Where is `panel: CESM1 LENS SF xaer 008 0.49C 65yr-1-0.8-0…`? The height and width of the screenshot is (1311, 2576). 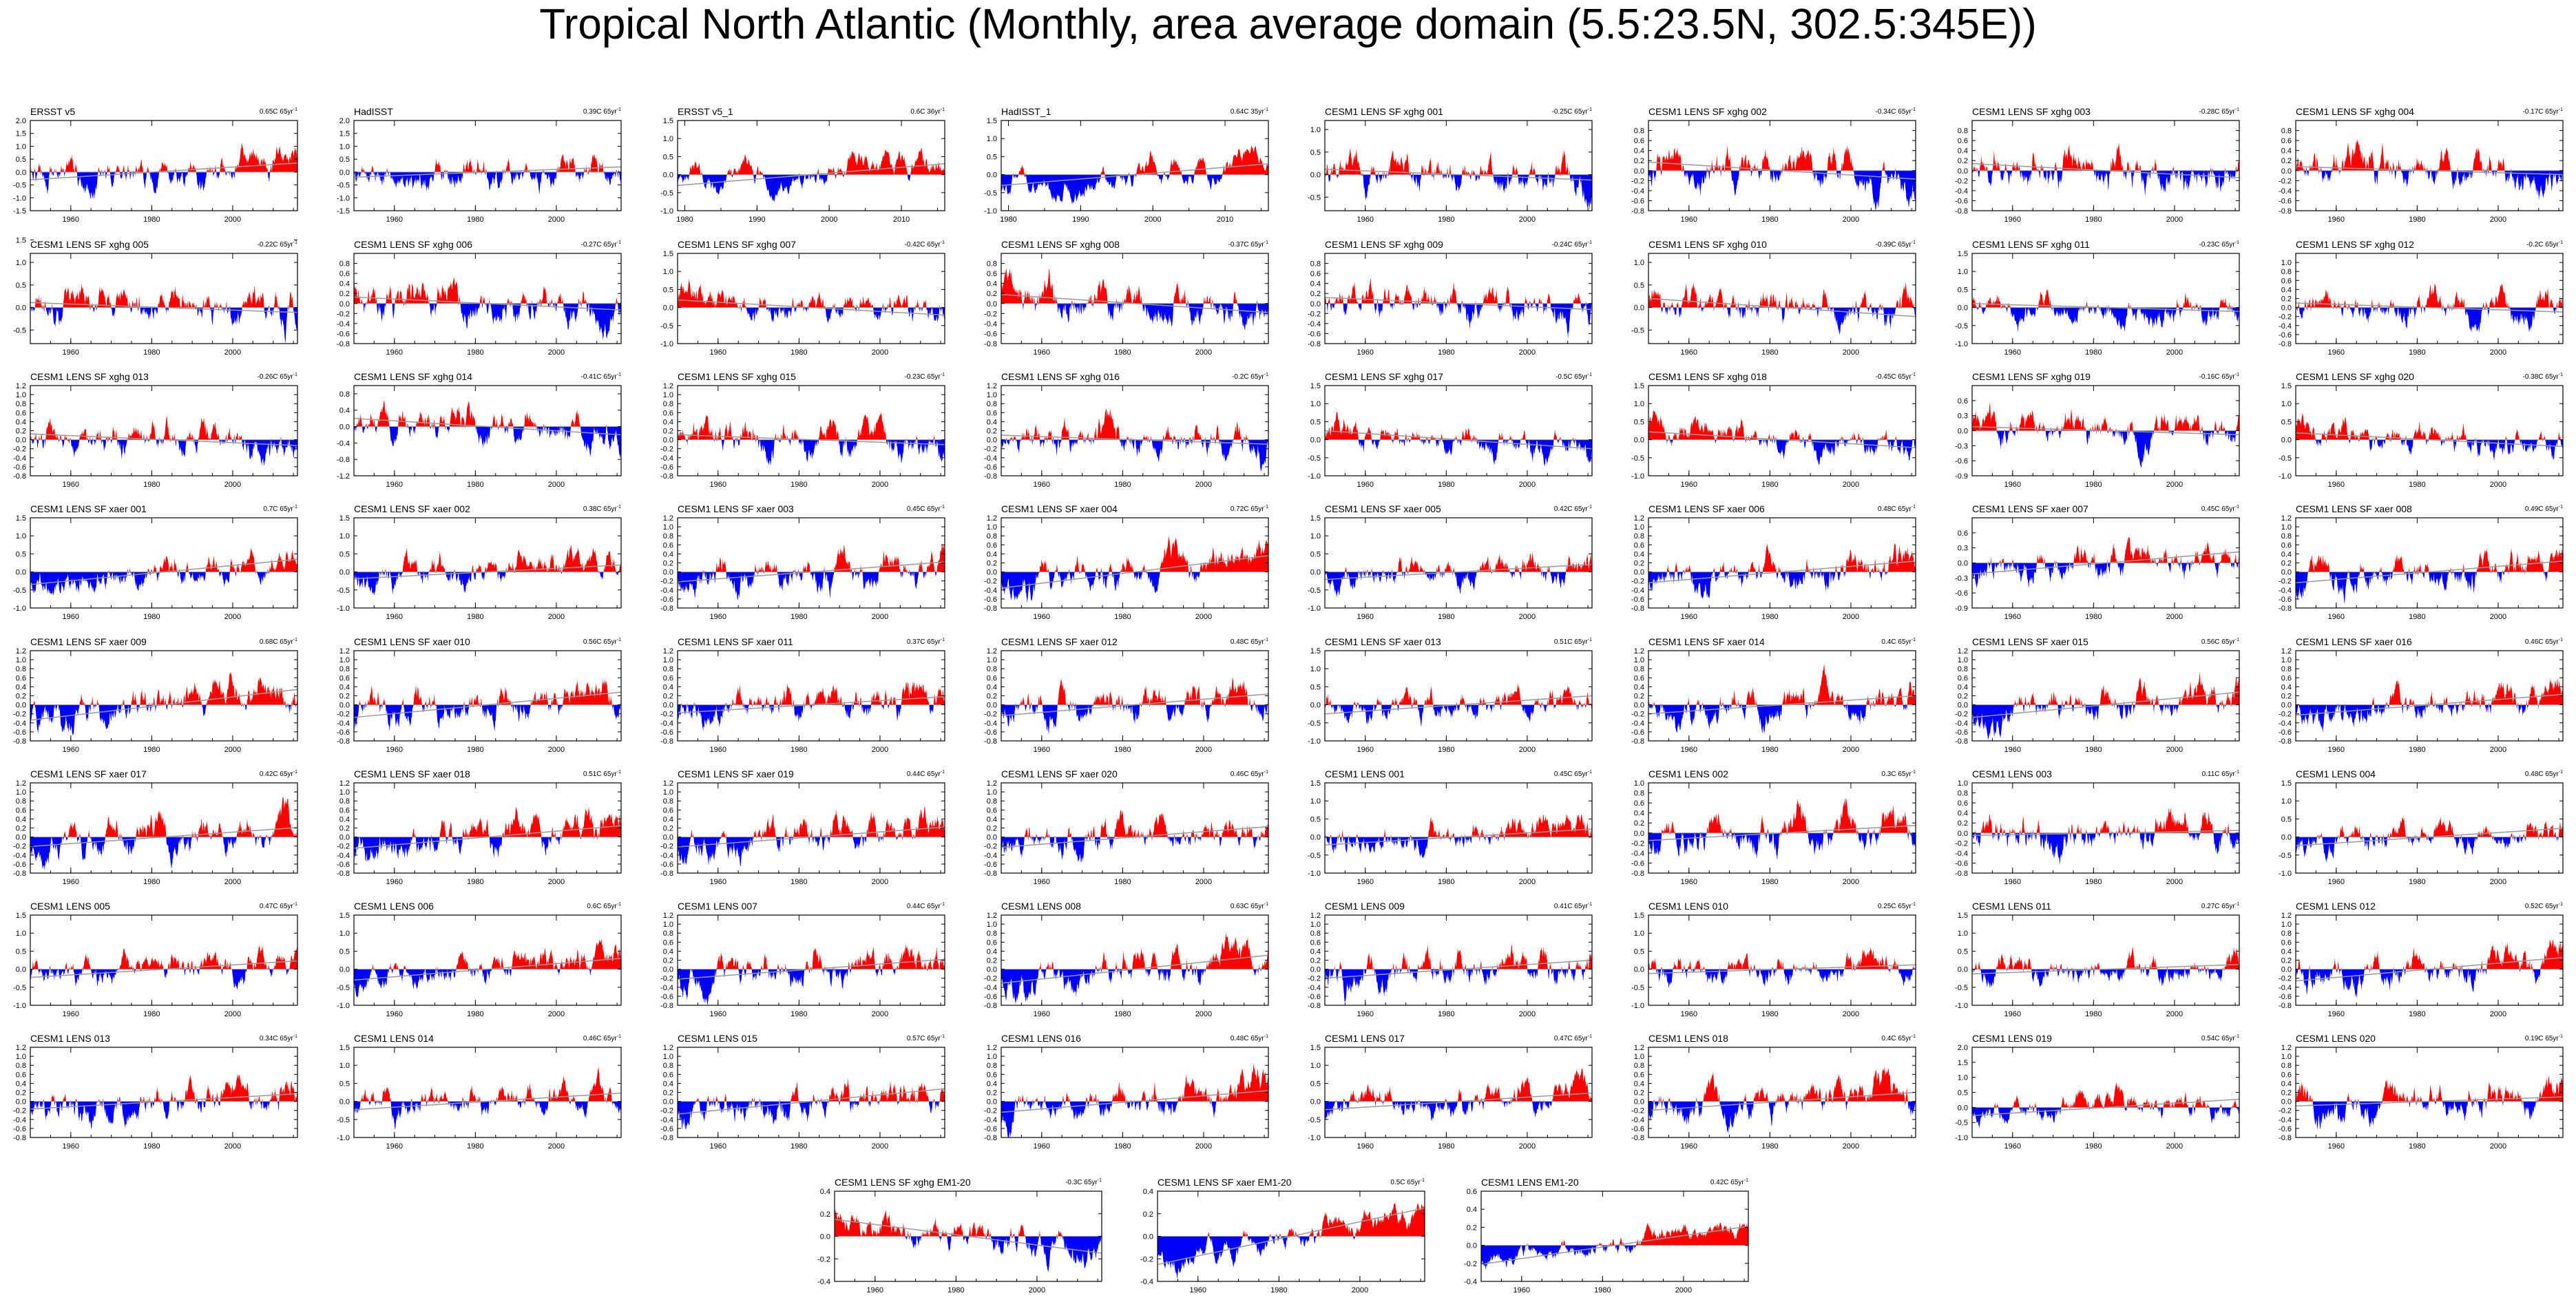 panel: CESM1 LENS SF xaer 008 0.49C 65yr-1-0.8-0… is located at coordinates (2421, 562).